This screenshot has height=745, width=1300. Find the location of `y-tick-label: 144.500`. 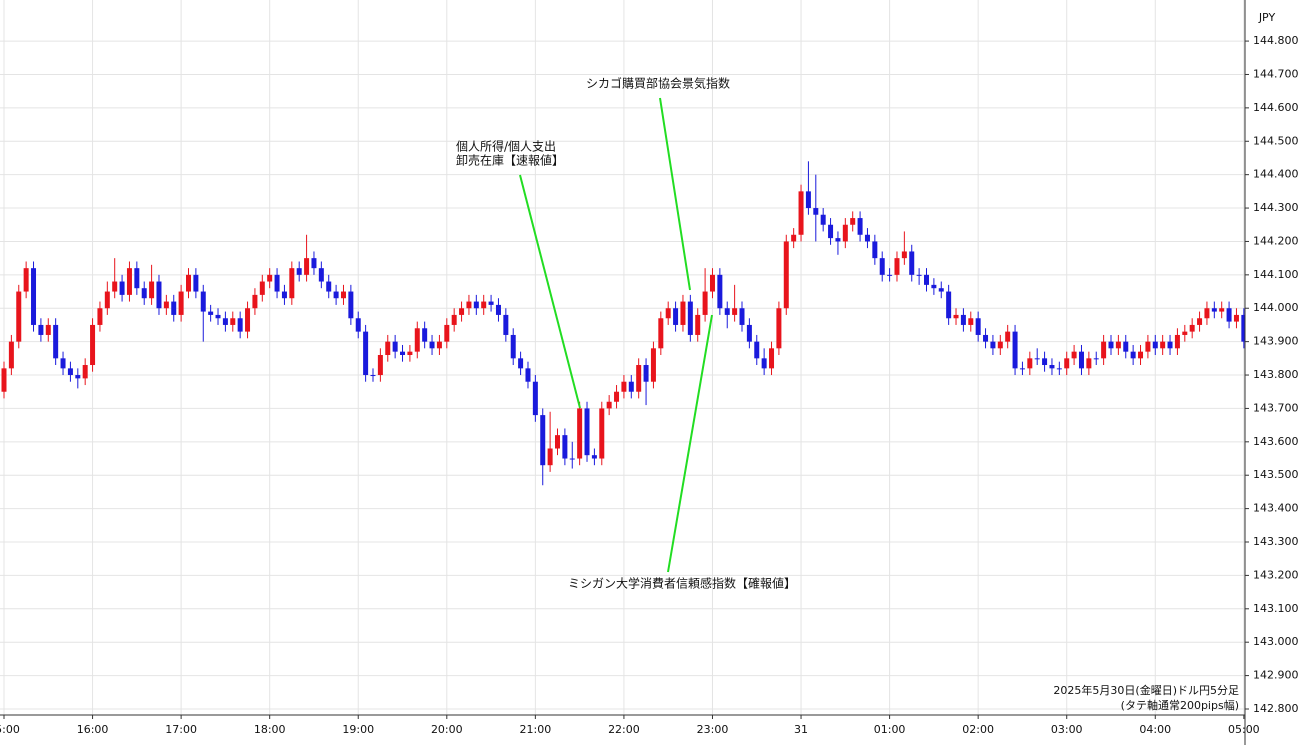

y-tick-label: 144.500 is located at coordinates (1276, 140).